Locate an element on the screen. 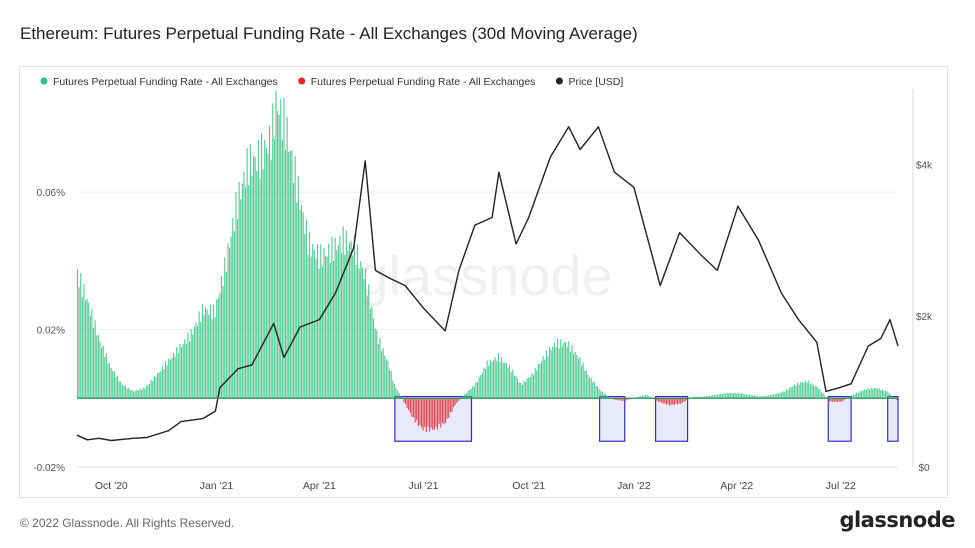 The height and width of the screenshot is (548, 975). highlight-boxes is located at coordinates (646, 418).